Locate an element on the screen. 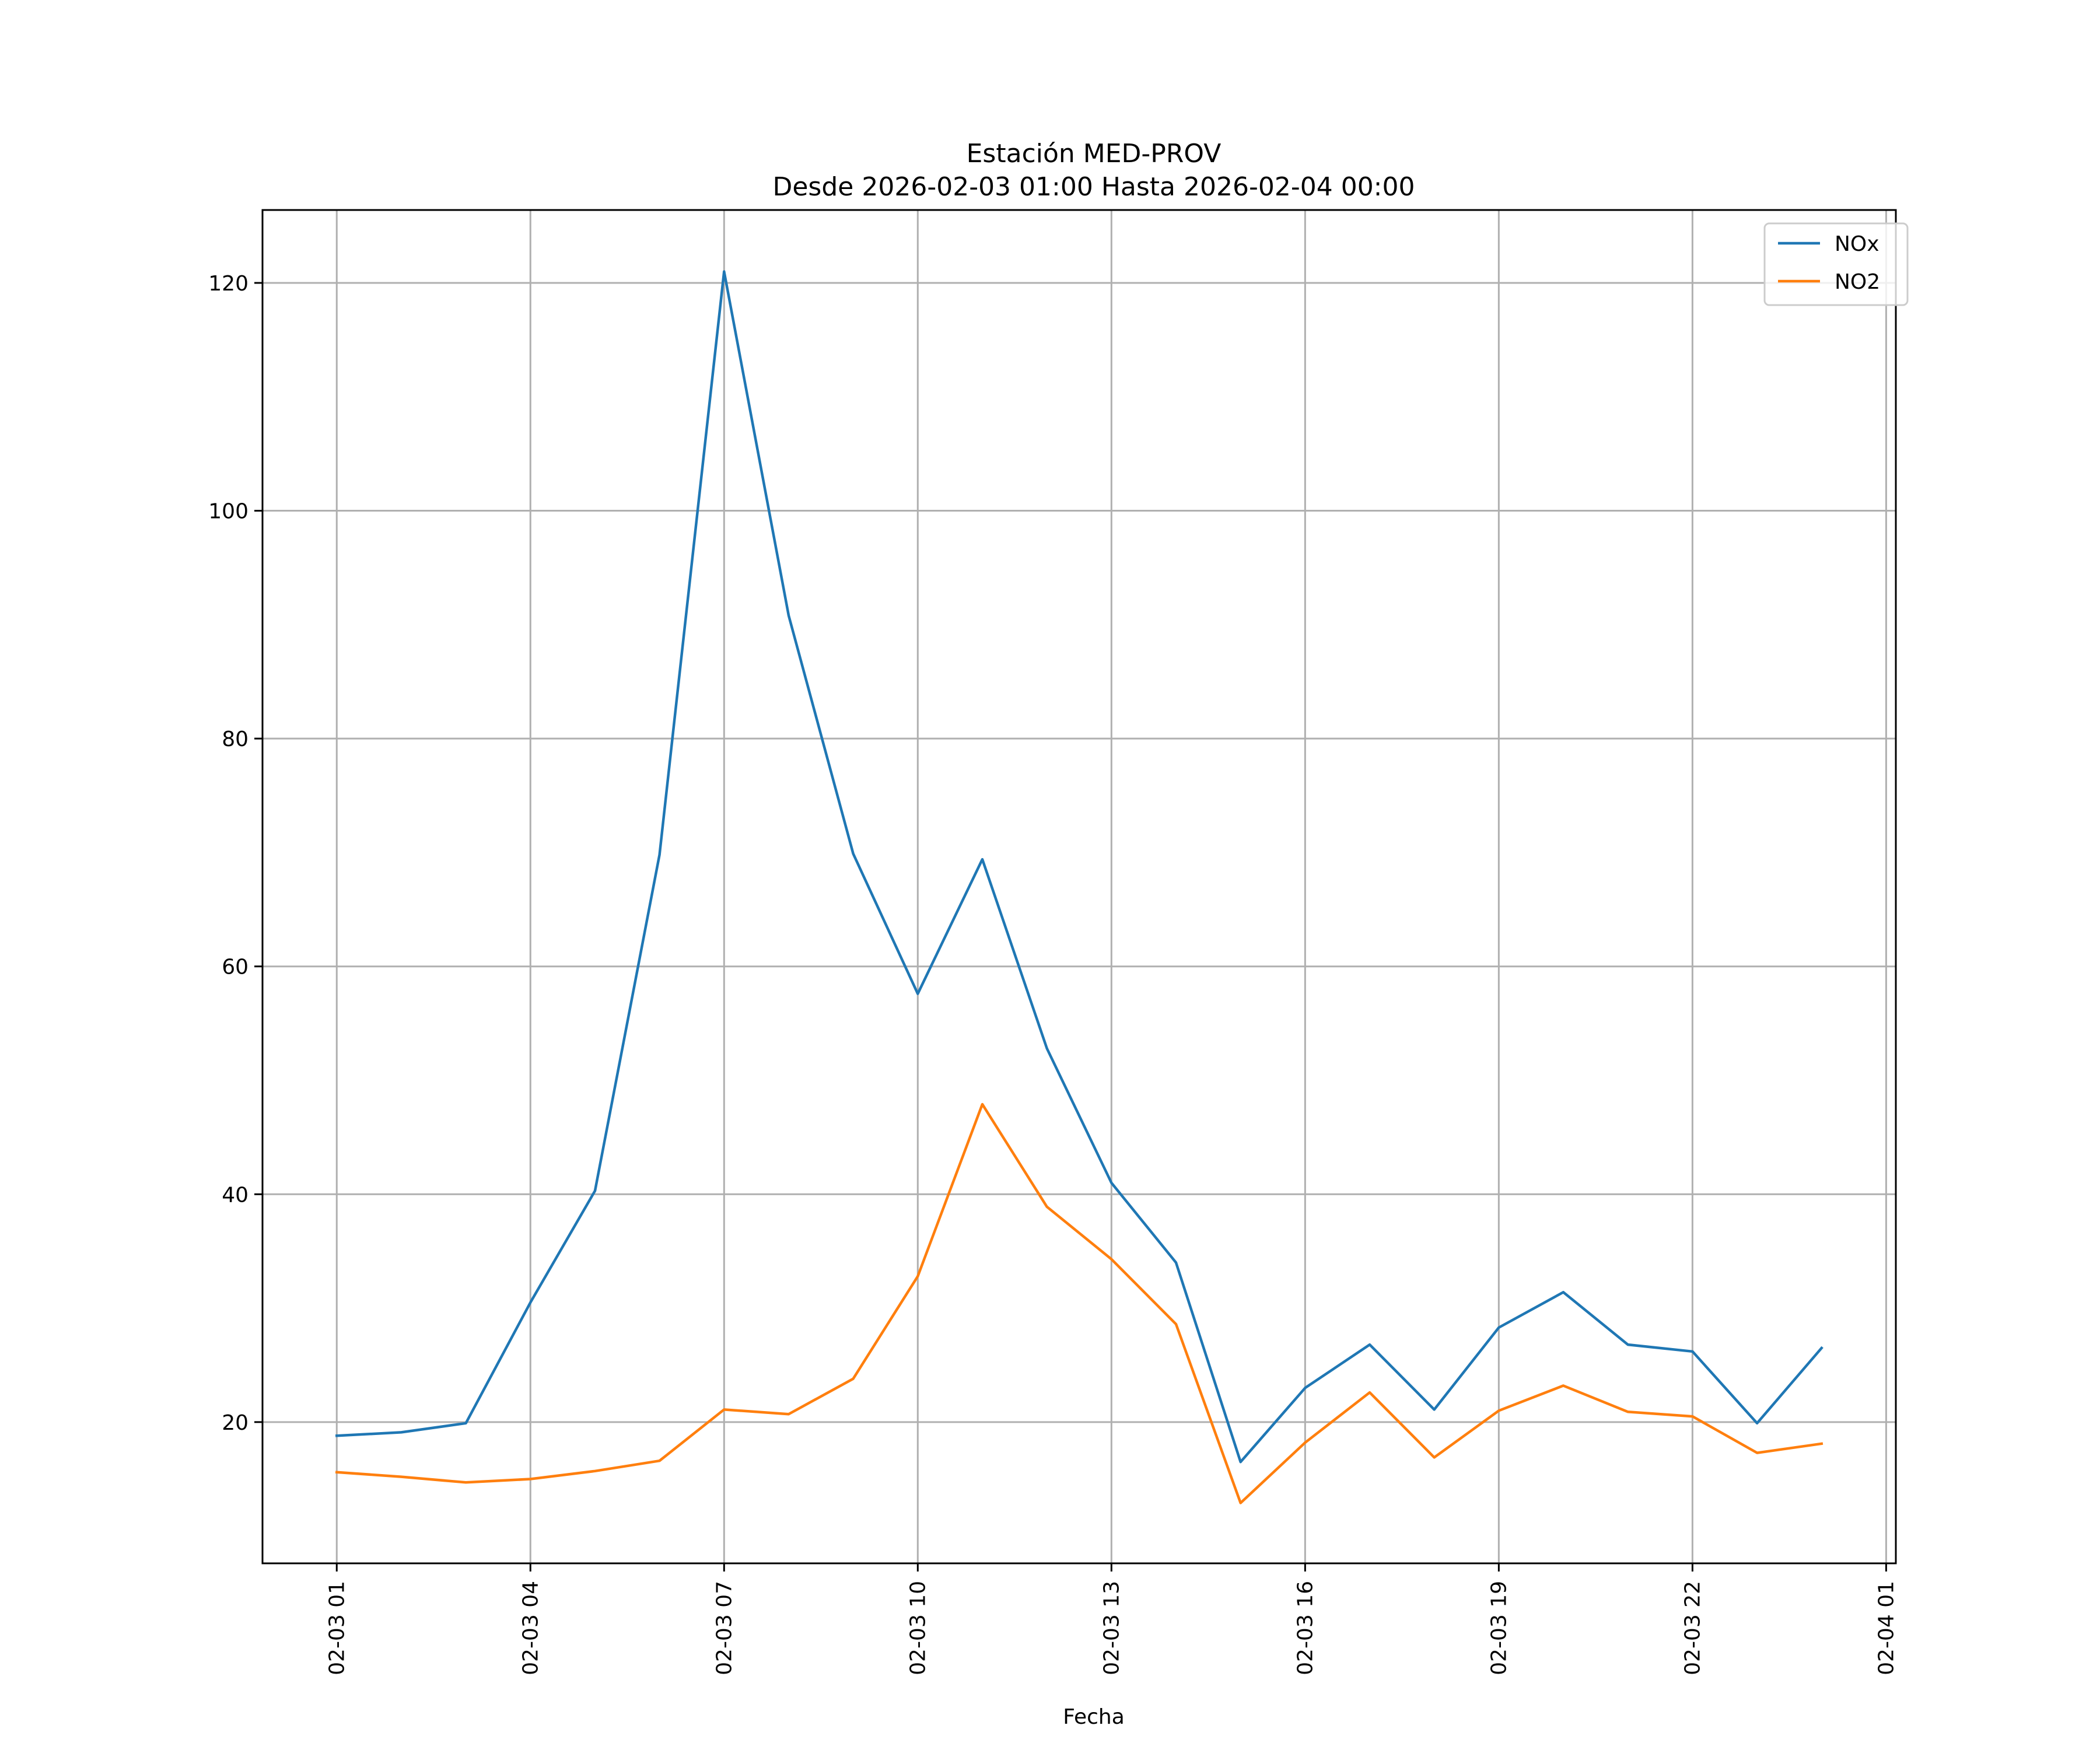 This screenshot has height=1750, width=2100. x-tick-label: 02-03 01 is located at coordinates (337, 1628).